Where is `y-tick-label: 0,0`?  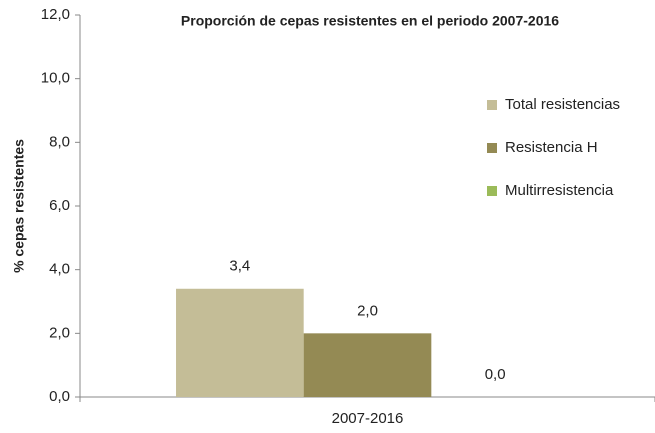 y-tick-label: 0,0 is located at coordinates (59, 396).